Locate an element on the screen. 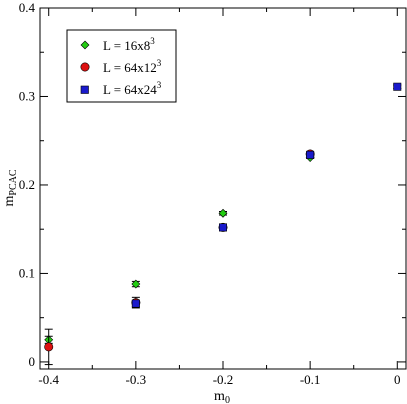  x-tick-label: -0.2 is located at coordinates (223, 379).